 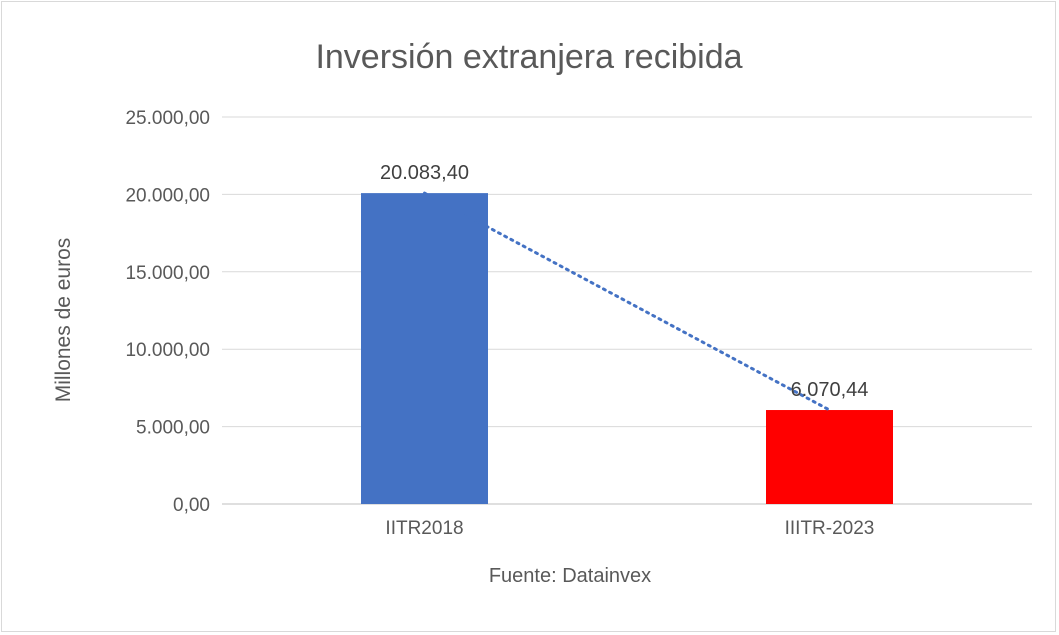 What do you see at coordinates (173, 428) in the screenshot?
I see `y-tick-label: 5.000,00` at bounding box center [173, 428].